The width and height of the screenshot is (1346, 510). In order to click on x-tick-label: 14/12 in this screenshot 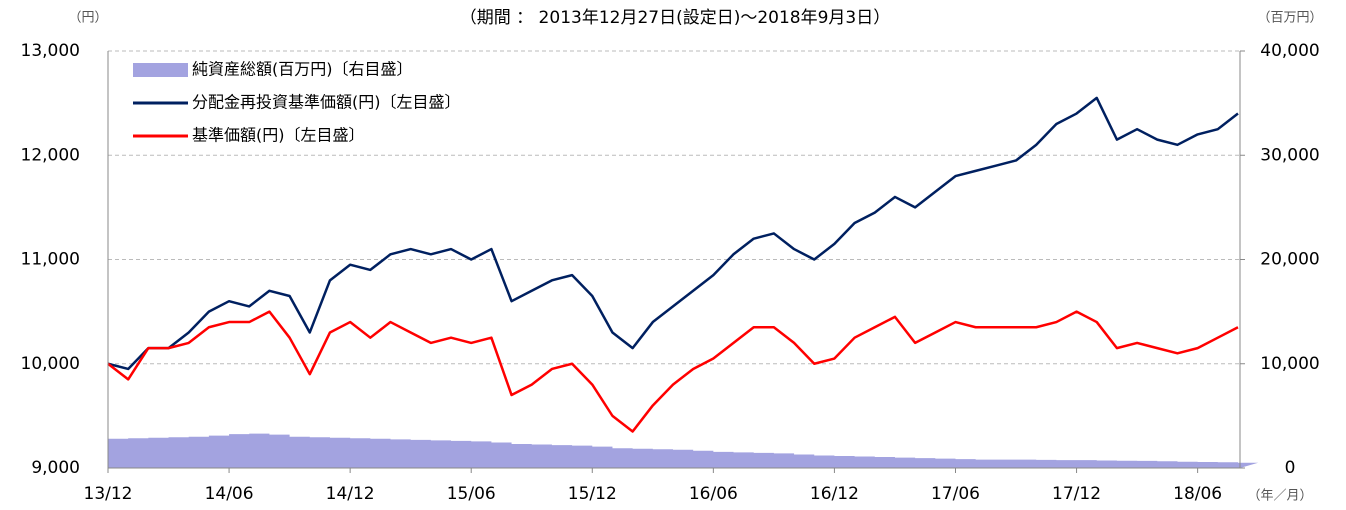, I will do `click(350, 494)`.